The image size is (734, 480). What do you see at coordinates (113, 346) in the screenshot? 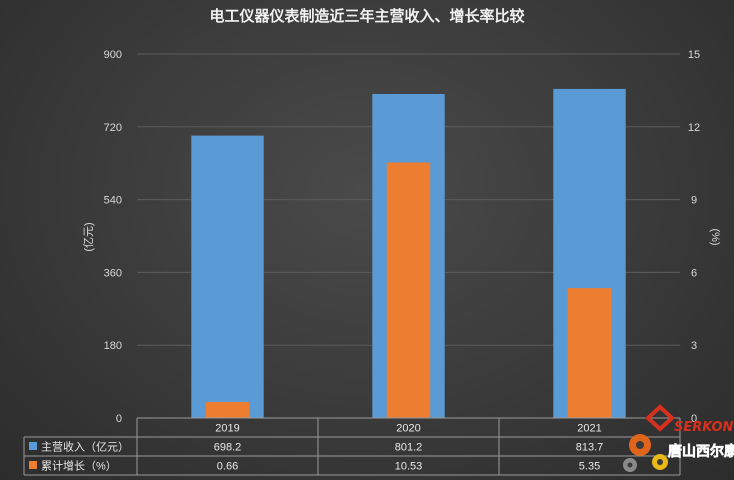
I see `left-tick-label: 180` at bounding box center [113, 346].